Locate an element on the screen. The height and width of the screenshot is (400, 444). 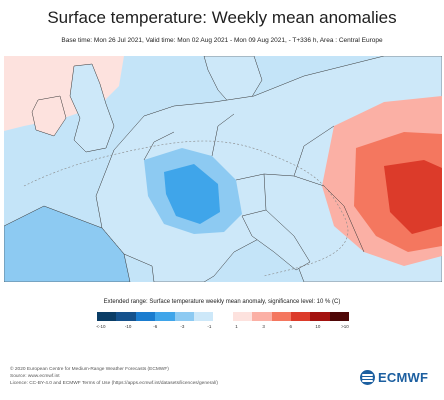
colorbar-tick-label: -1 is located at coordinates (209, 326).